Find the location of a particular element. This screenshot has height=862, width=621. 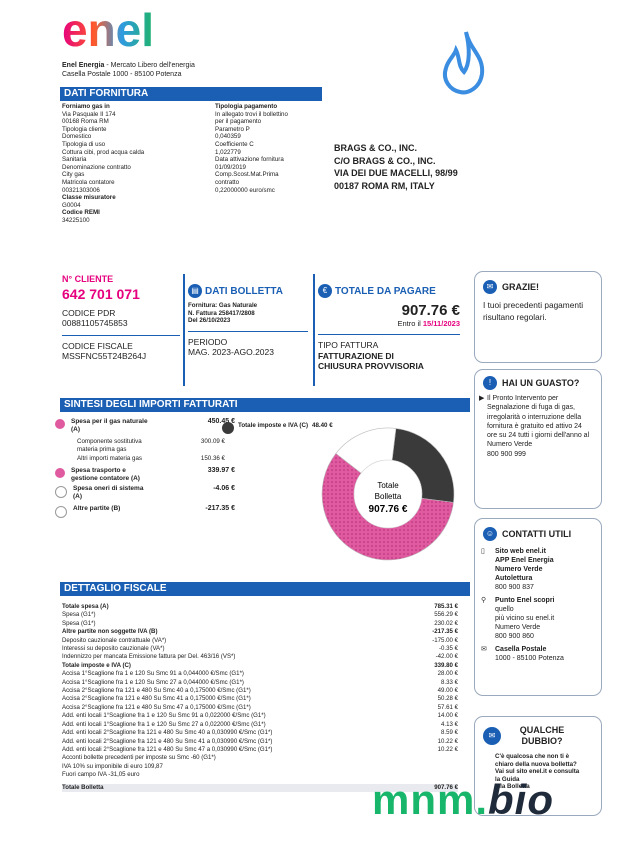

dettaglio-label: Totale spesa (A) is located at coordinates (85, 606).